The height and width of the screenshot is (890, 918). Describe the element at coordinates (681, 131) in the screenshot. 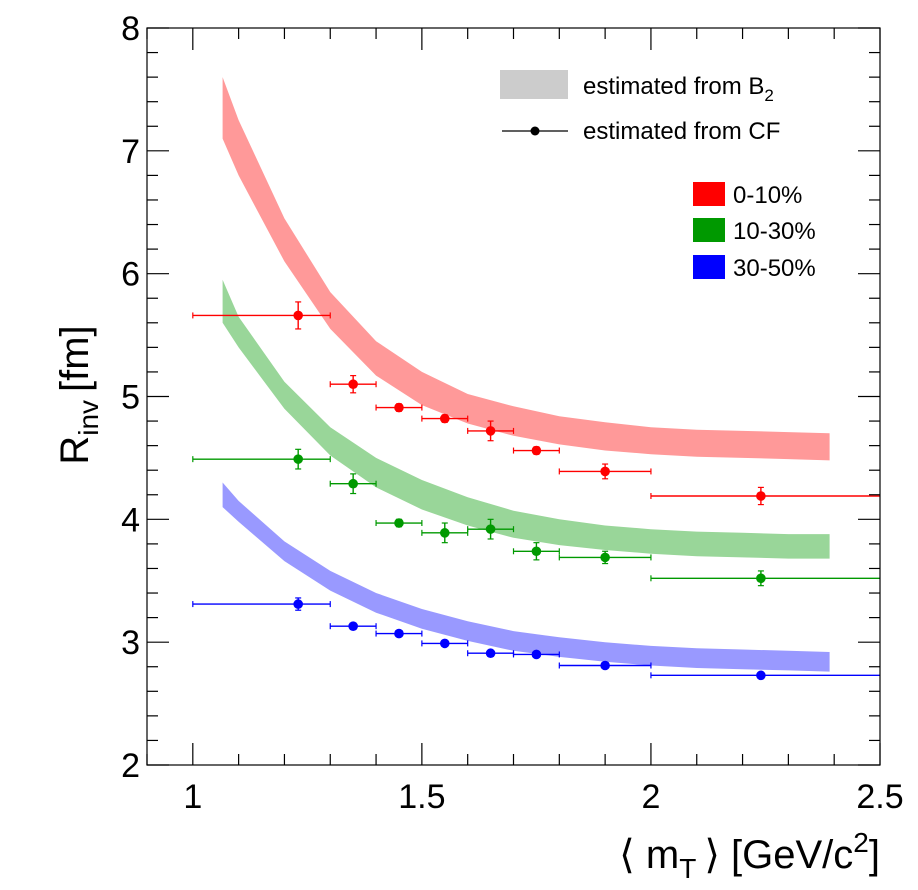

I see `legend-cf-label: estimated from CF` at that location.